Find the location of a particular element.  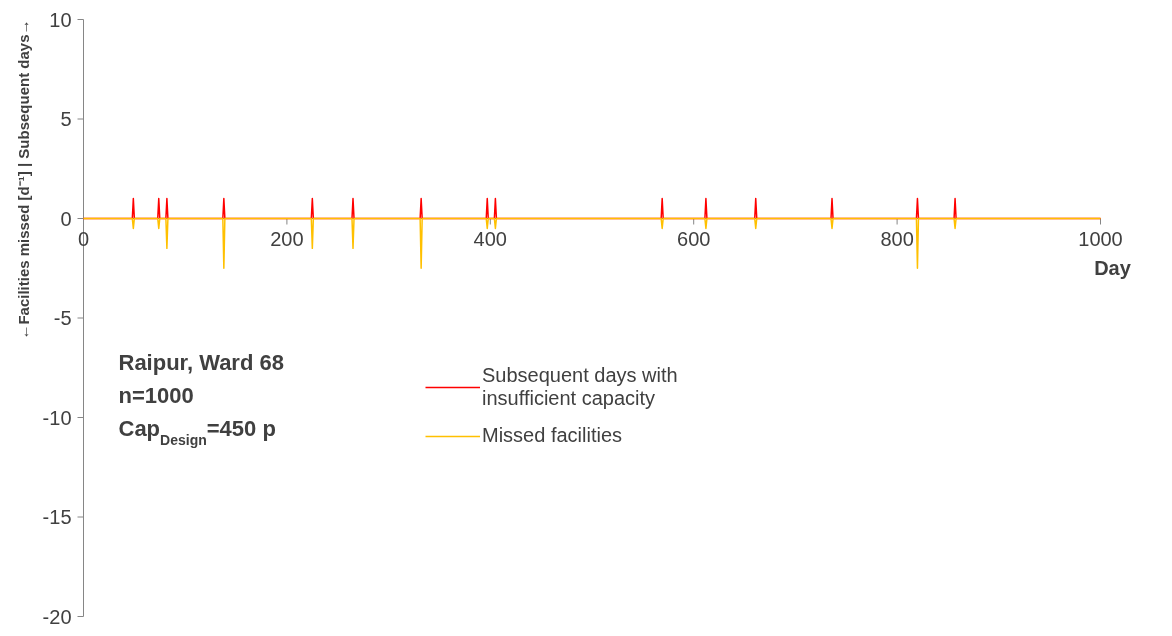

x-tick-label: 400 is located at coordinates (490, 238).